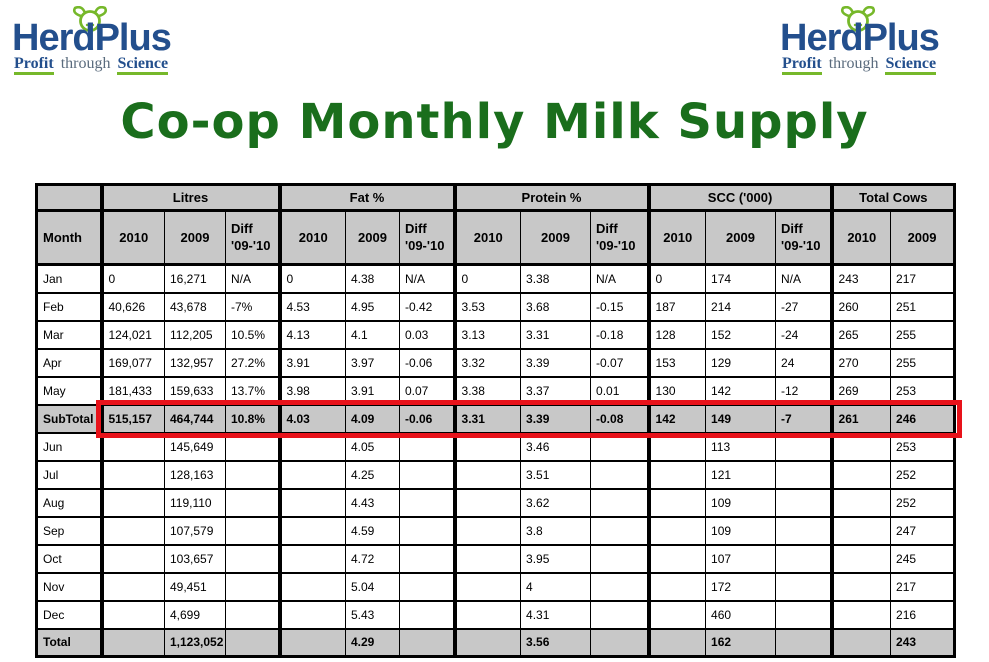 This screenshot has height=662, width=989. What do you see at coordinates (822, 38) in the screenshot?
I see `brand-herd: Herd` at bounding box center [822, 38].